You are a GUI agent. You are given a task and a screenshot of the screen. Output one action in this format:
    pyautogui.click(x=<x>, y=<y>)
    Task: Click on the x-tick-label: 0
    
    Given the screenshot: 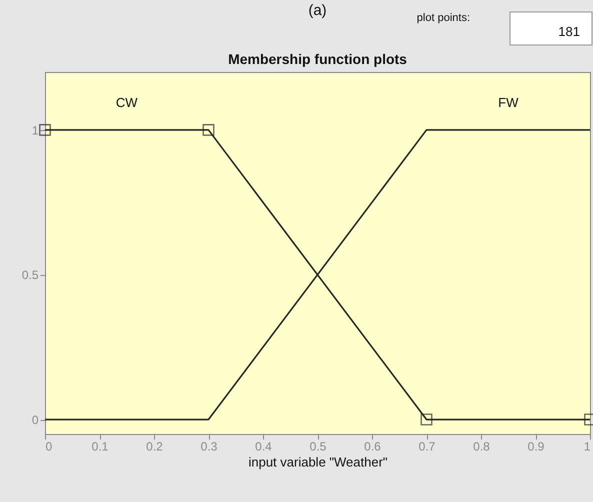 What is the action you would take?
    pyautogui.click(x=49, y=447)
    